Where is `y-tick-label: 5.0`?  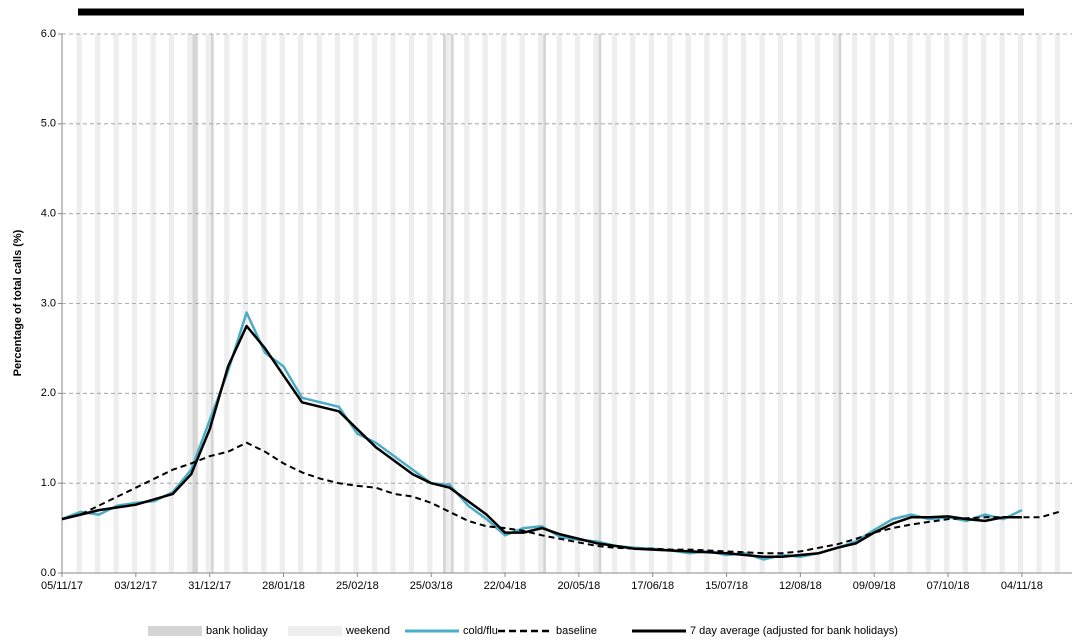 y-tick-label: 5.0 is located at coordinates (48, 124).